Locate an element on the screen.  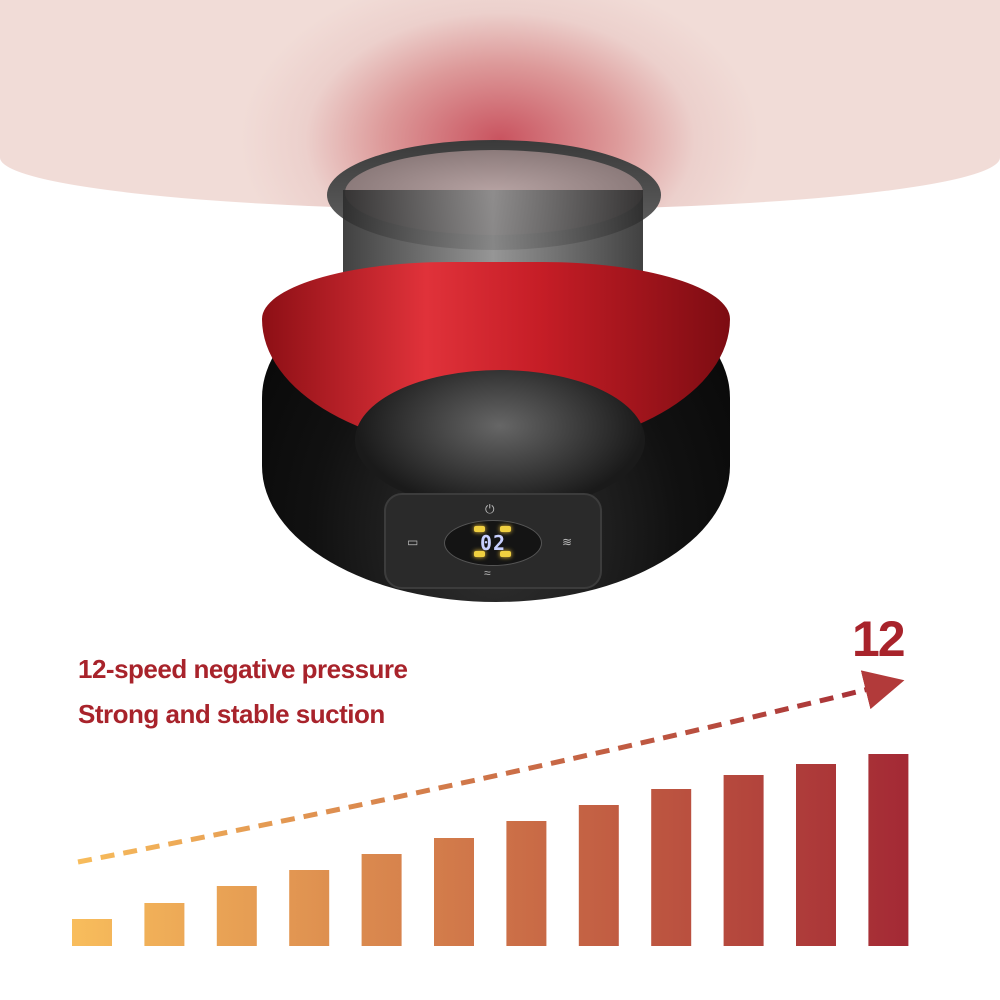
wave-icon: ≈ is located at coordinates (487, 573).